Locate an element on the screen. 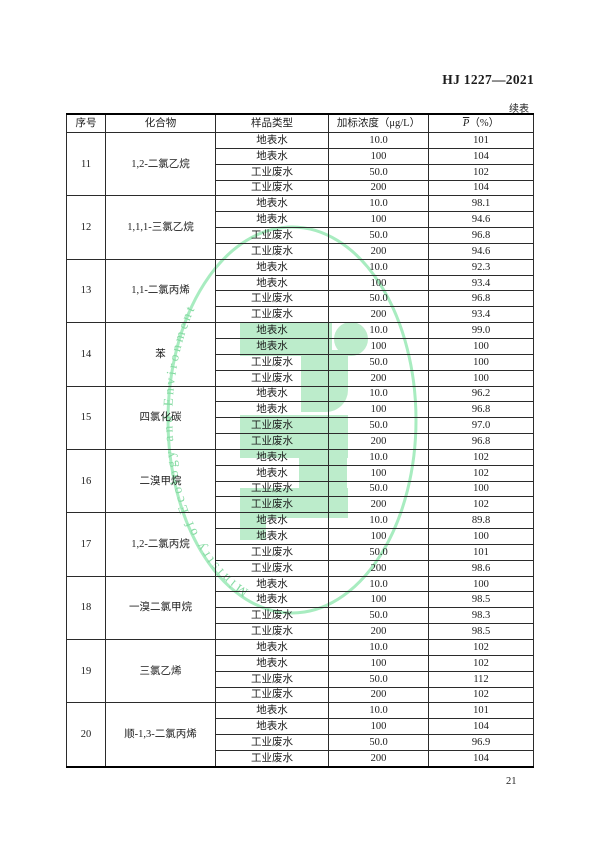 The image size is (600, 848). compound-cell: 顺-1,3-二氯丙烯 is located at coordinates (160, 735).